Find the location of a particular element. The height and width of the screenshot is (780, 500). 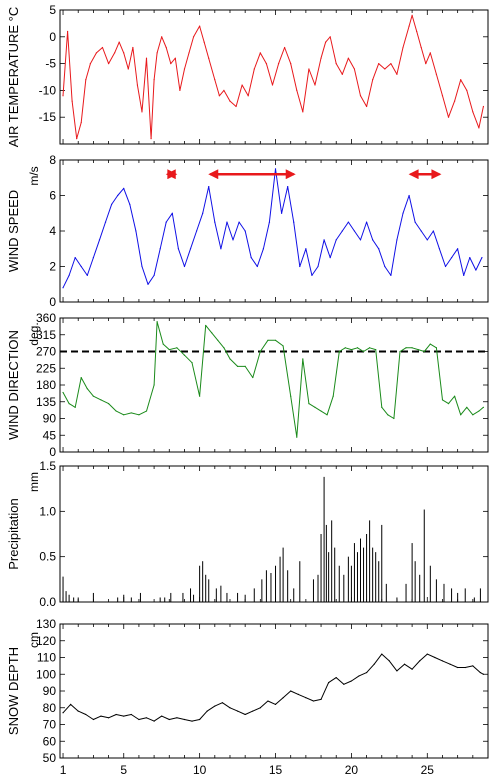

unit-label: cm is located at coordinates (34, 640).